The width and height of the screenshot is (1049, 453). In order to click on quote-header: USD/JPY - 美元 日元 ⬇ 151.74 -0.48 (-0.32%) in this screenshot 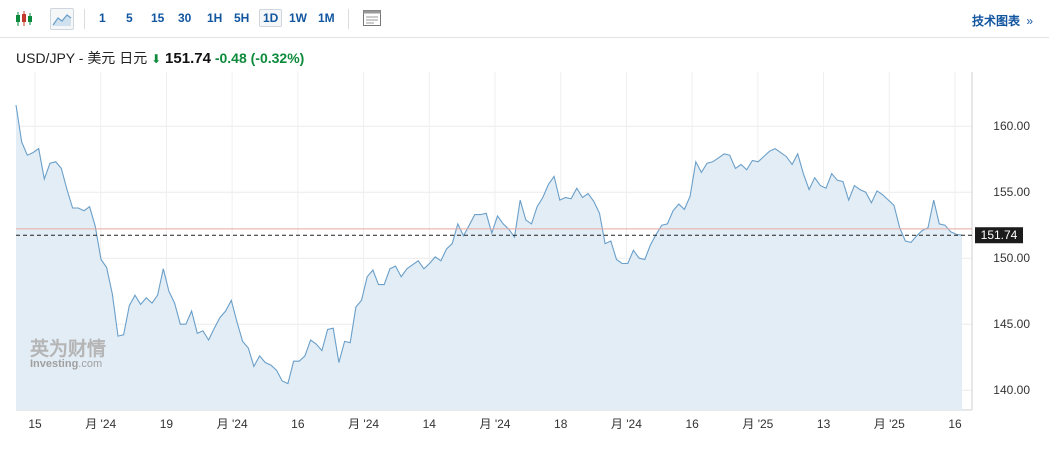, I will do `click(160, 58)`.